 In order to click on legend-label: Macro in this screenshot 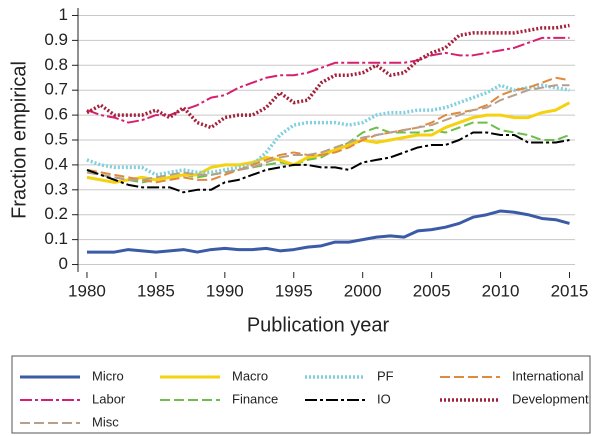, I will do `click(250, 375)`.